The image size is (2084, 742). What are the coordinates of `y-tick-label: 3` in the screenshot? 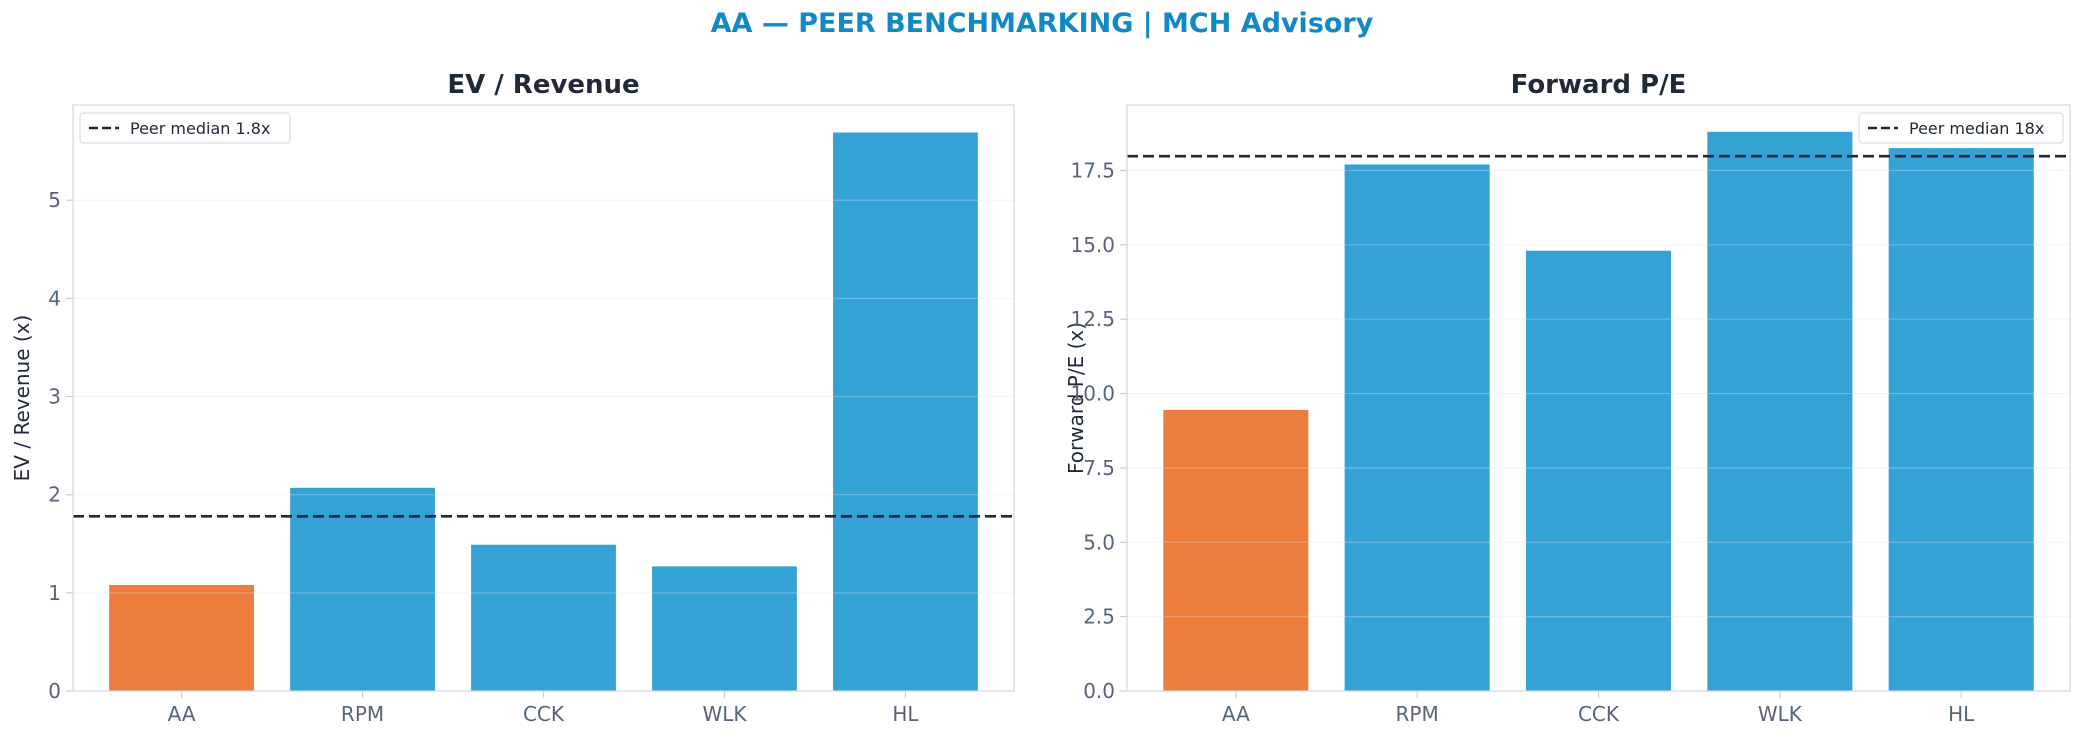 It's located at (54, 397).